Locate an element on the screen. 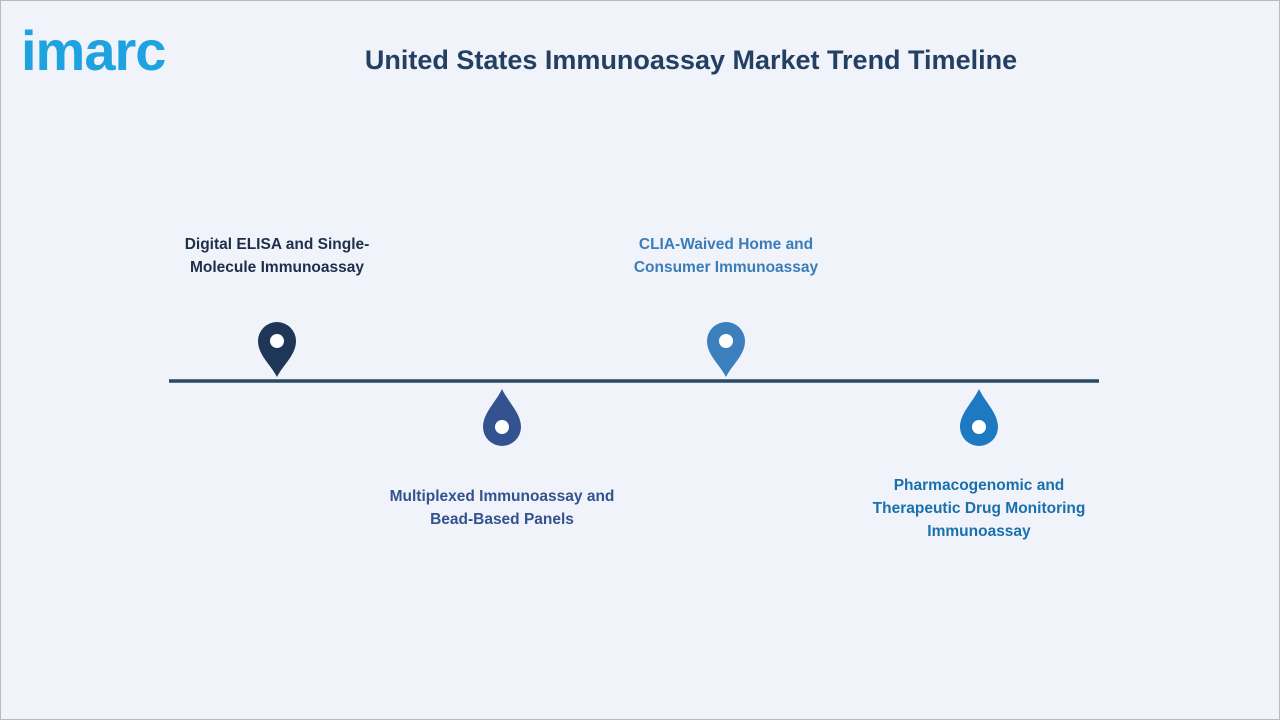 The image size is (1280, 720). logo: imarc is located at coordinates (93, 50).